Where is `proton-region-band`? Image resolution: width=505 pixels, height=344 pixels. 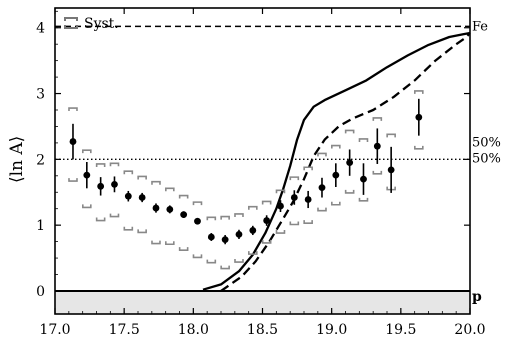 proton-region-band is located at coordinates (262, 302).